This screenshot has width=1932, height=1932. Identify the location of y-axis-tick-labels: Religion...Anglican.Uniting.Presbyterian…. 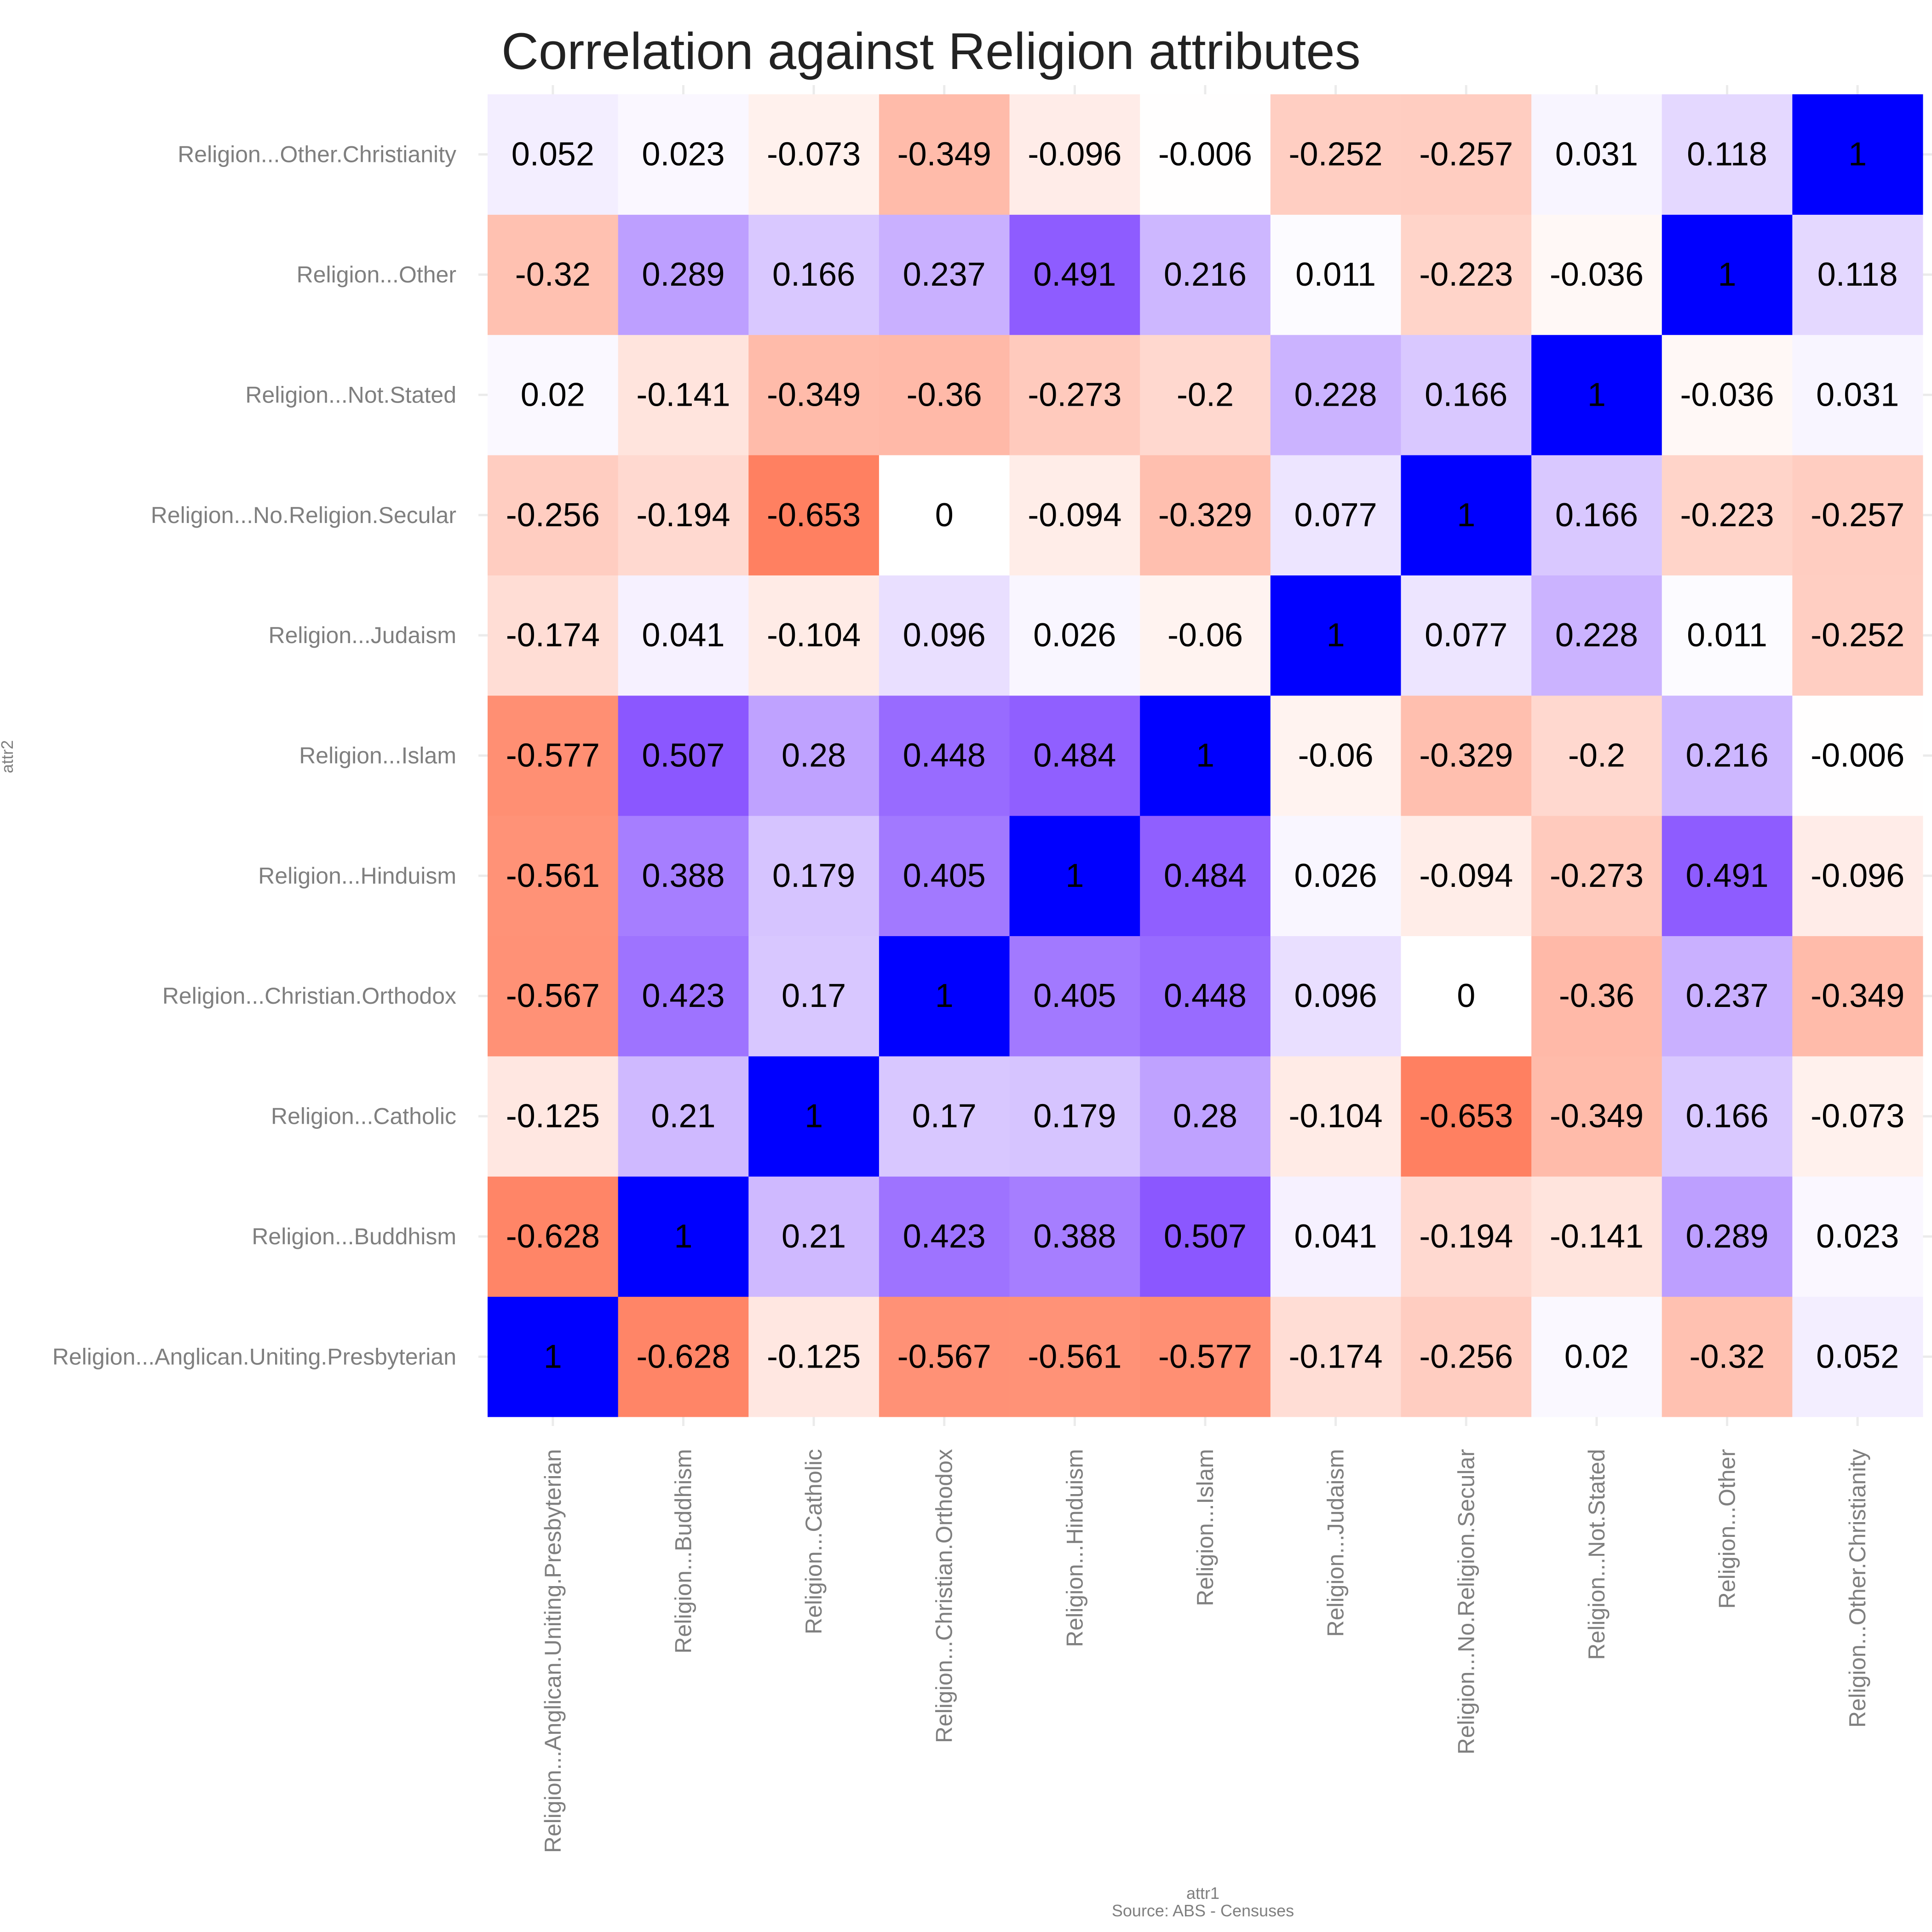
(254, 756).